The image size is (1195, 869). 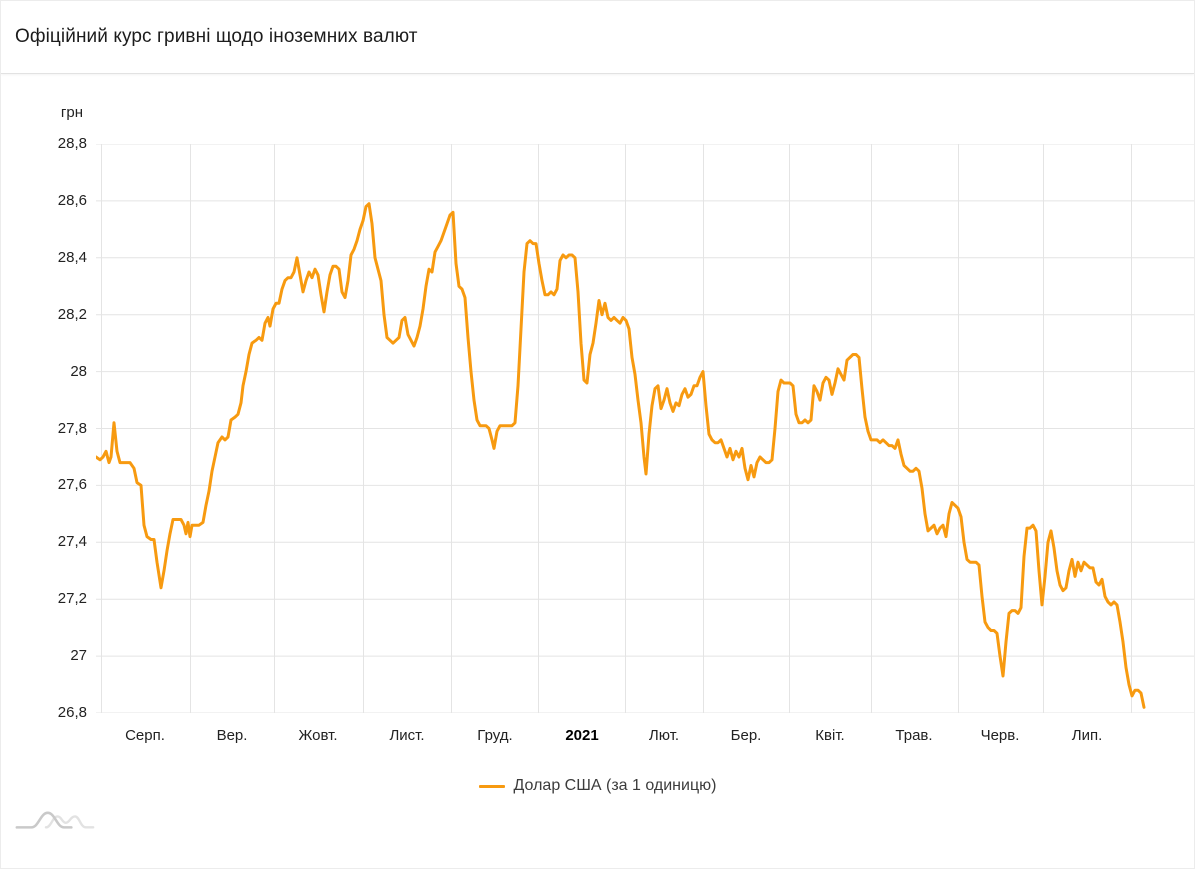 I want to click on x-tick-label: Бер., so click(x=746, y=735).